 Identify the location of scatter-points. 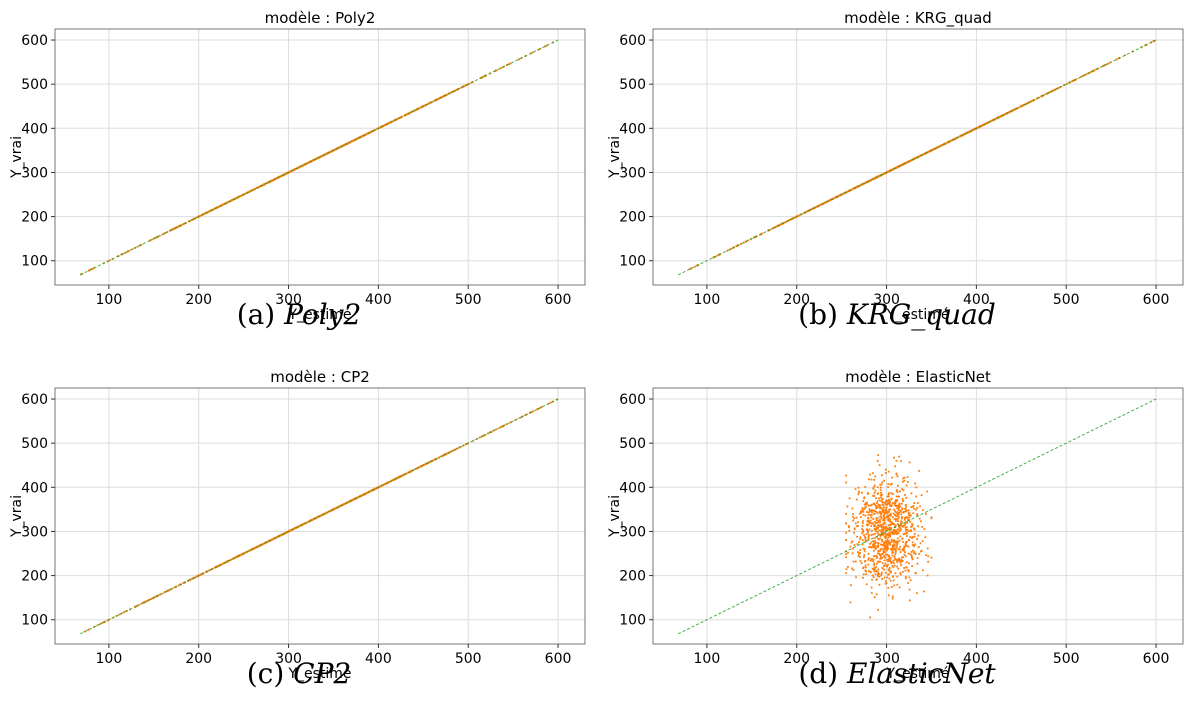
(321, 515).